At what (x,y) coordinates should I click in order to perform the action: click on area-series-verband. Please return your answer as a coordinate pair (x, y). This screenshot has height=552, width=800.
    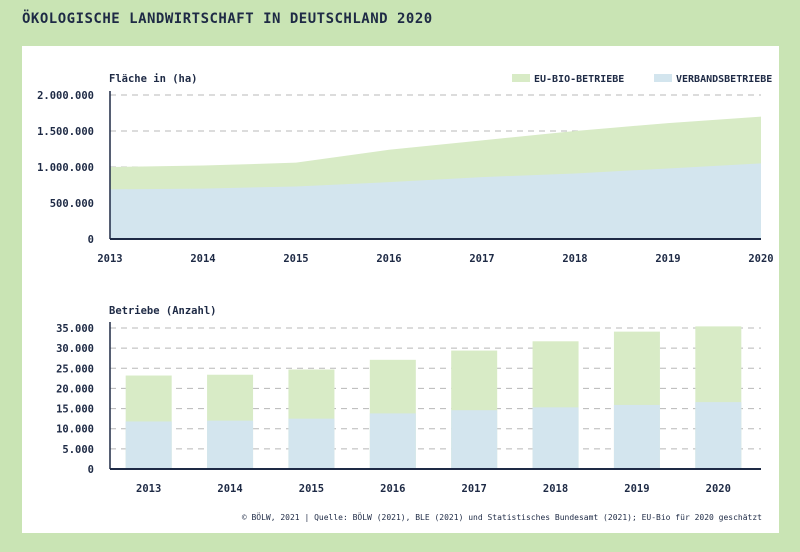
    Looking at the image, I should click on (435, 201).